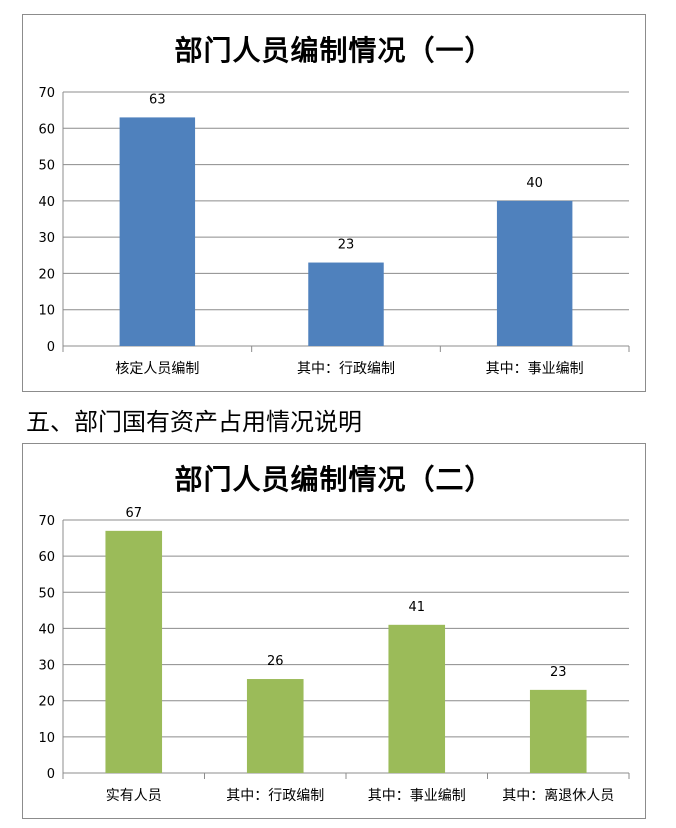  What do you see at coordinates (275, 661) in the screenshot?
I see `data-label: 26` at bounding box center [275, 661].